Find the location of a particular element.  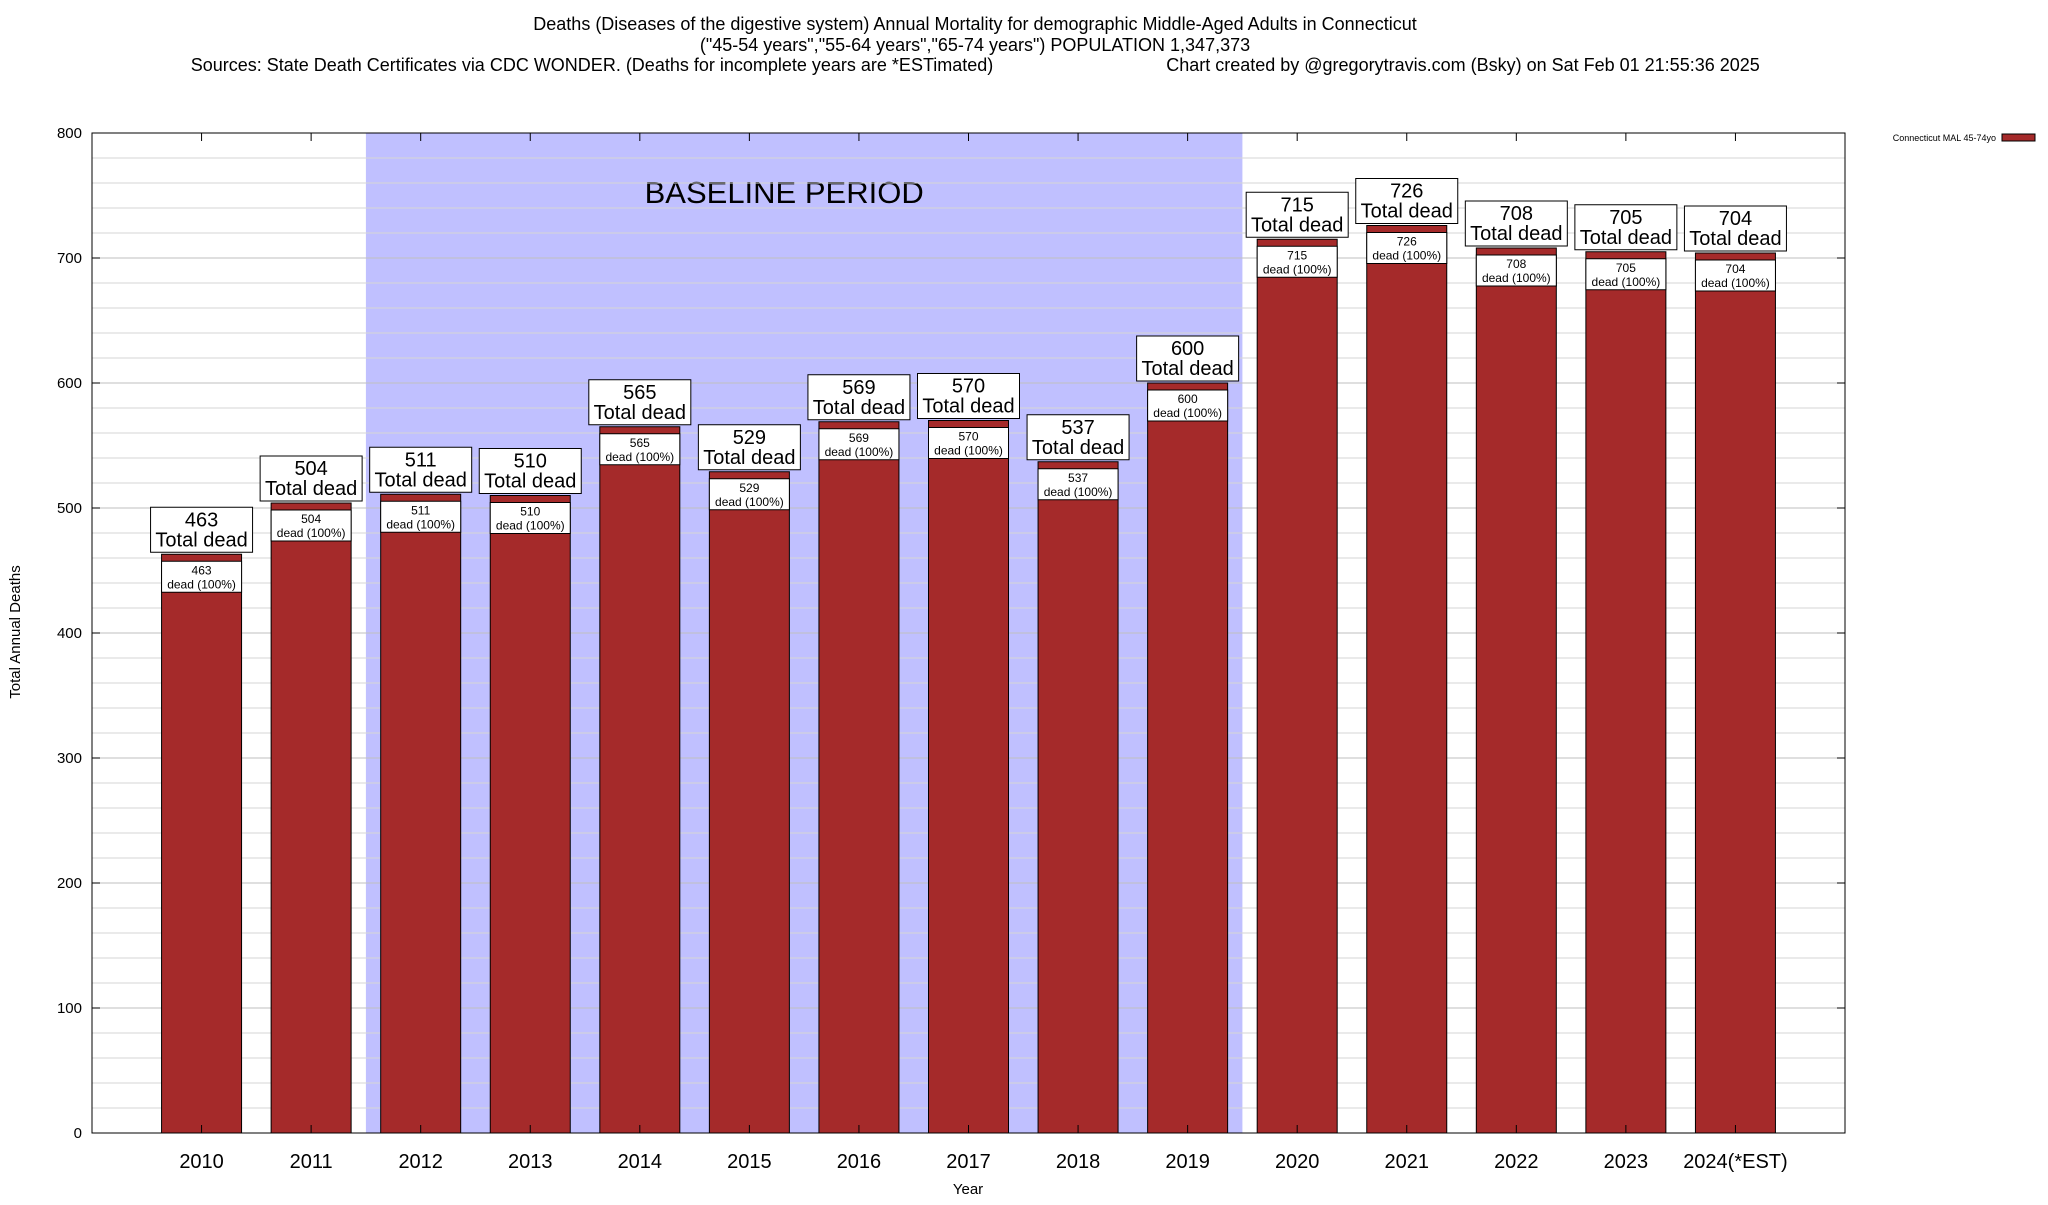

inner-label-value: 510 is located at coordinates (530, 512).